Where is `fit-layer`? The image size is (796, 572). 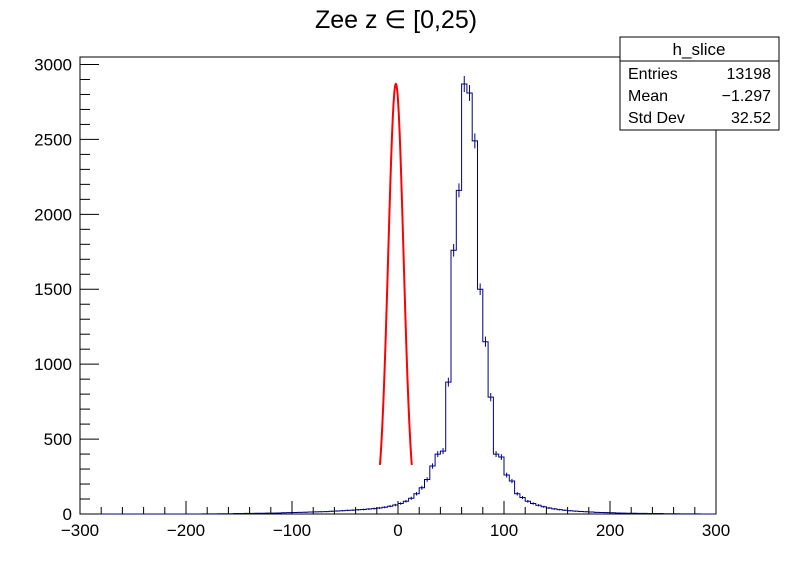
fit-layer is located at coordinates (395, 273).